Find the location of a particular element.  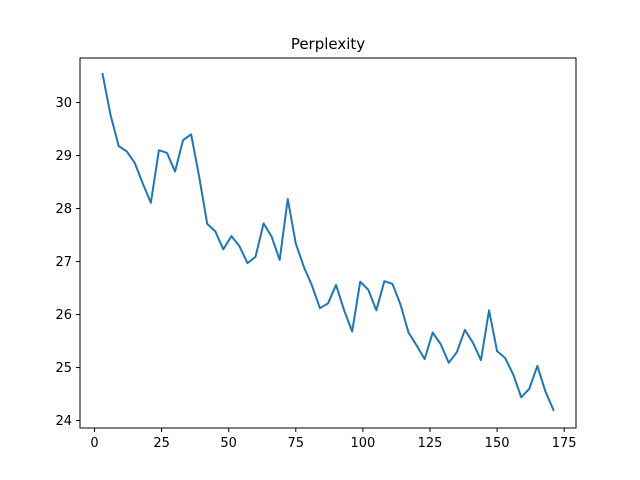

x-tick-label: 100 is located at coordinates (362, 443).